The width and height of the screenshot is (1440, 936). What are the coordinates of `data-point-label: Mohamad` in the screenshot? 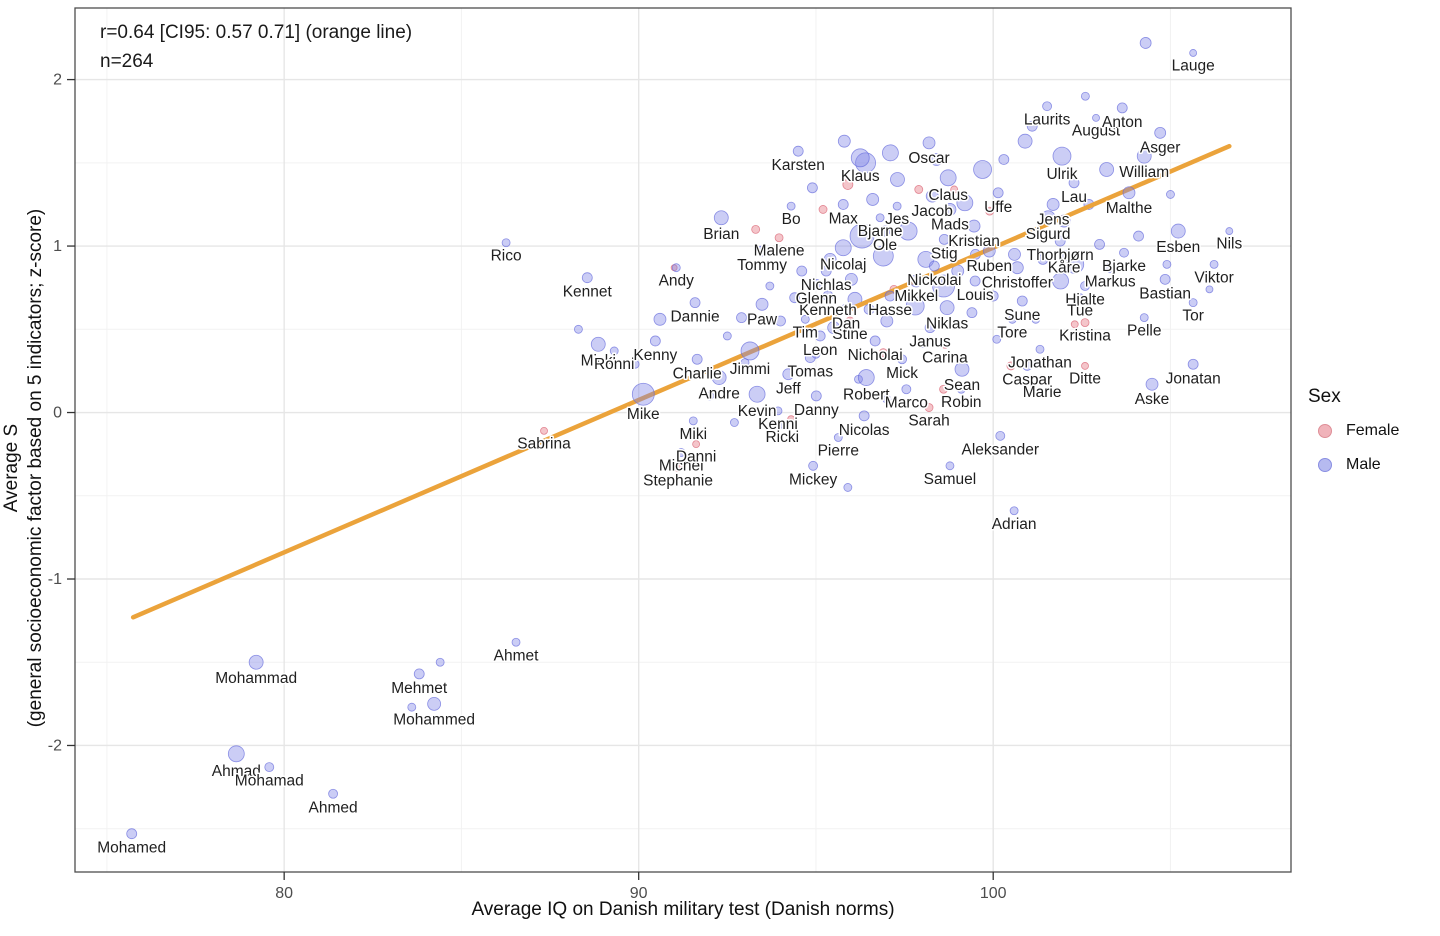 It's located at (269, 781).